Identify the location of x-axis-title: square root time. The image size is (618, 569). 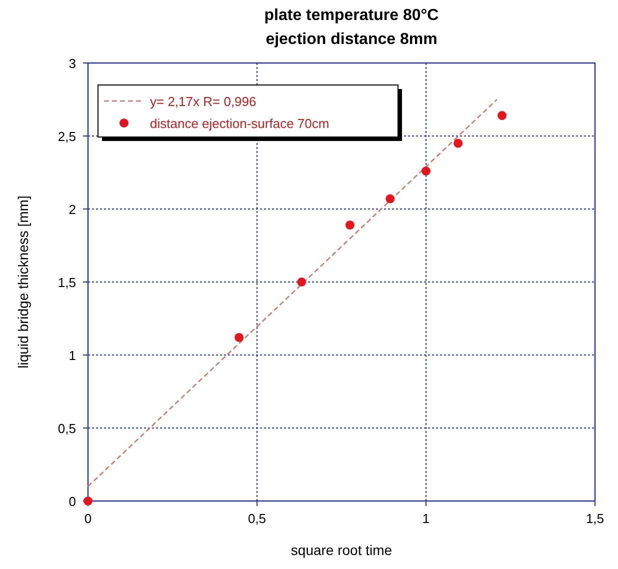
(341, 550).